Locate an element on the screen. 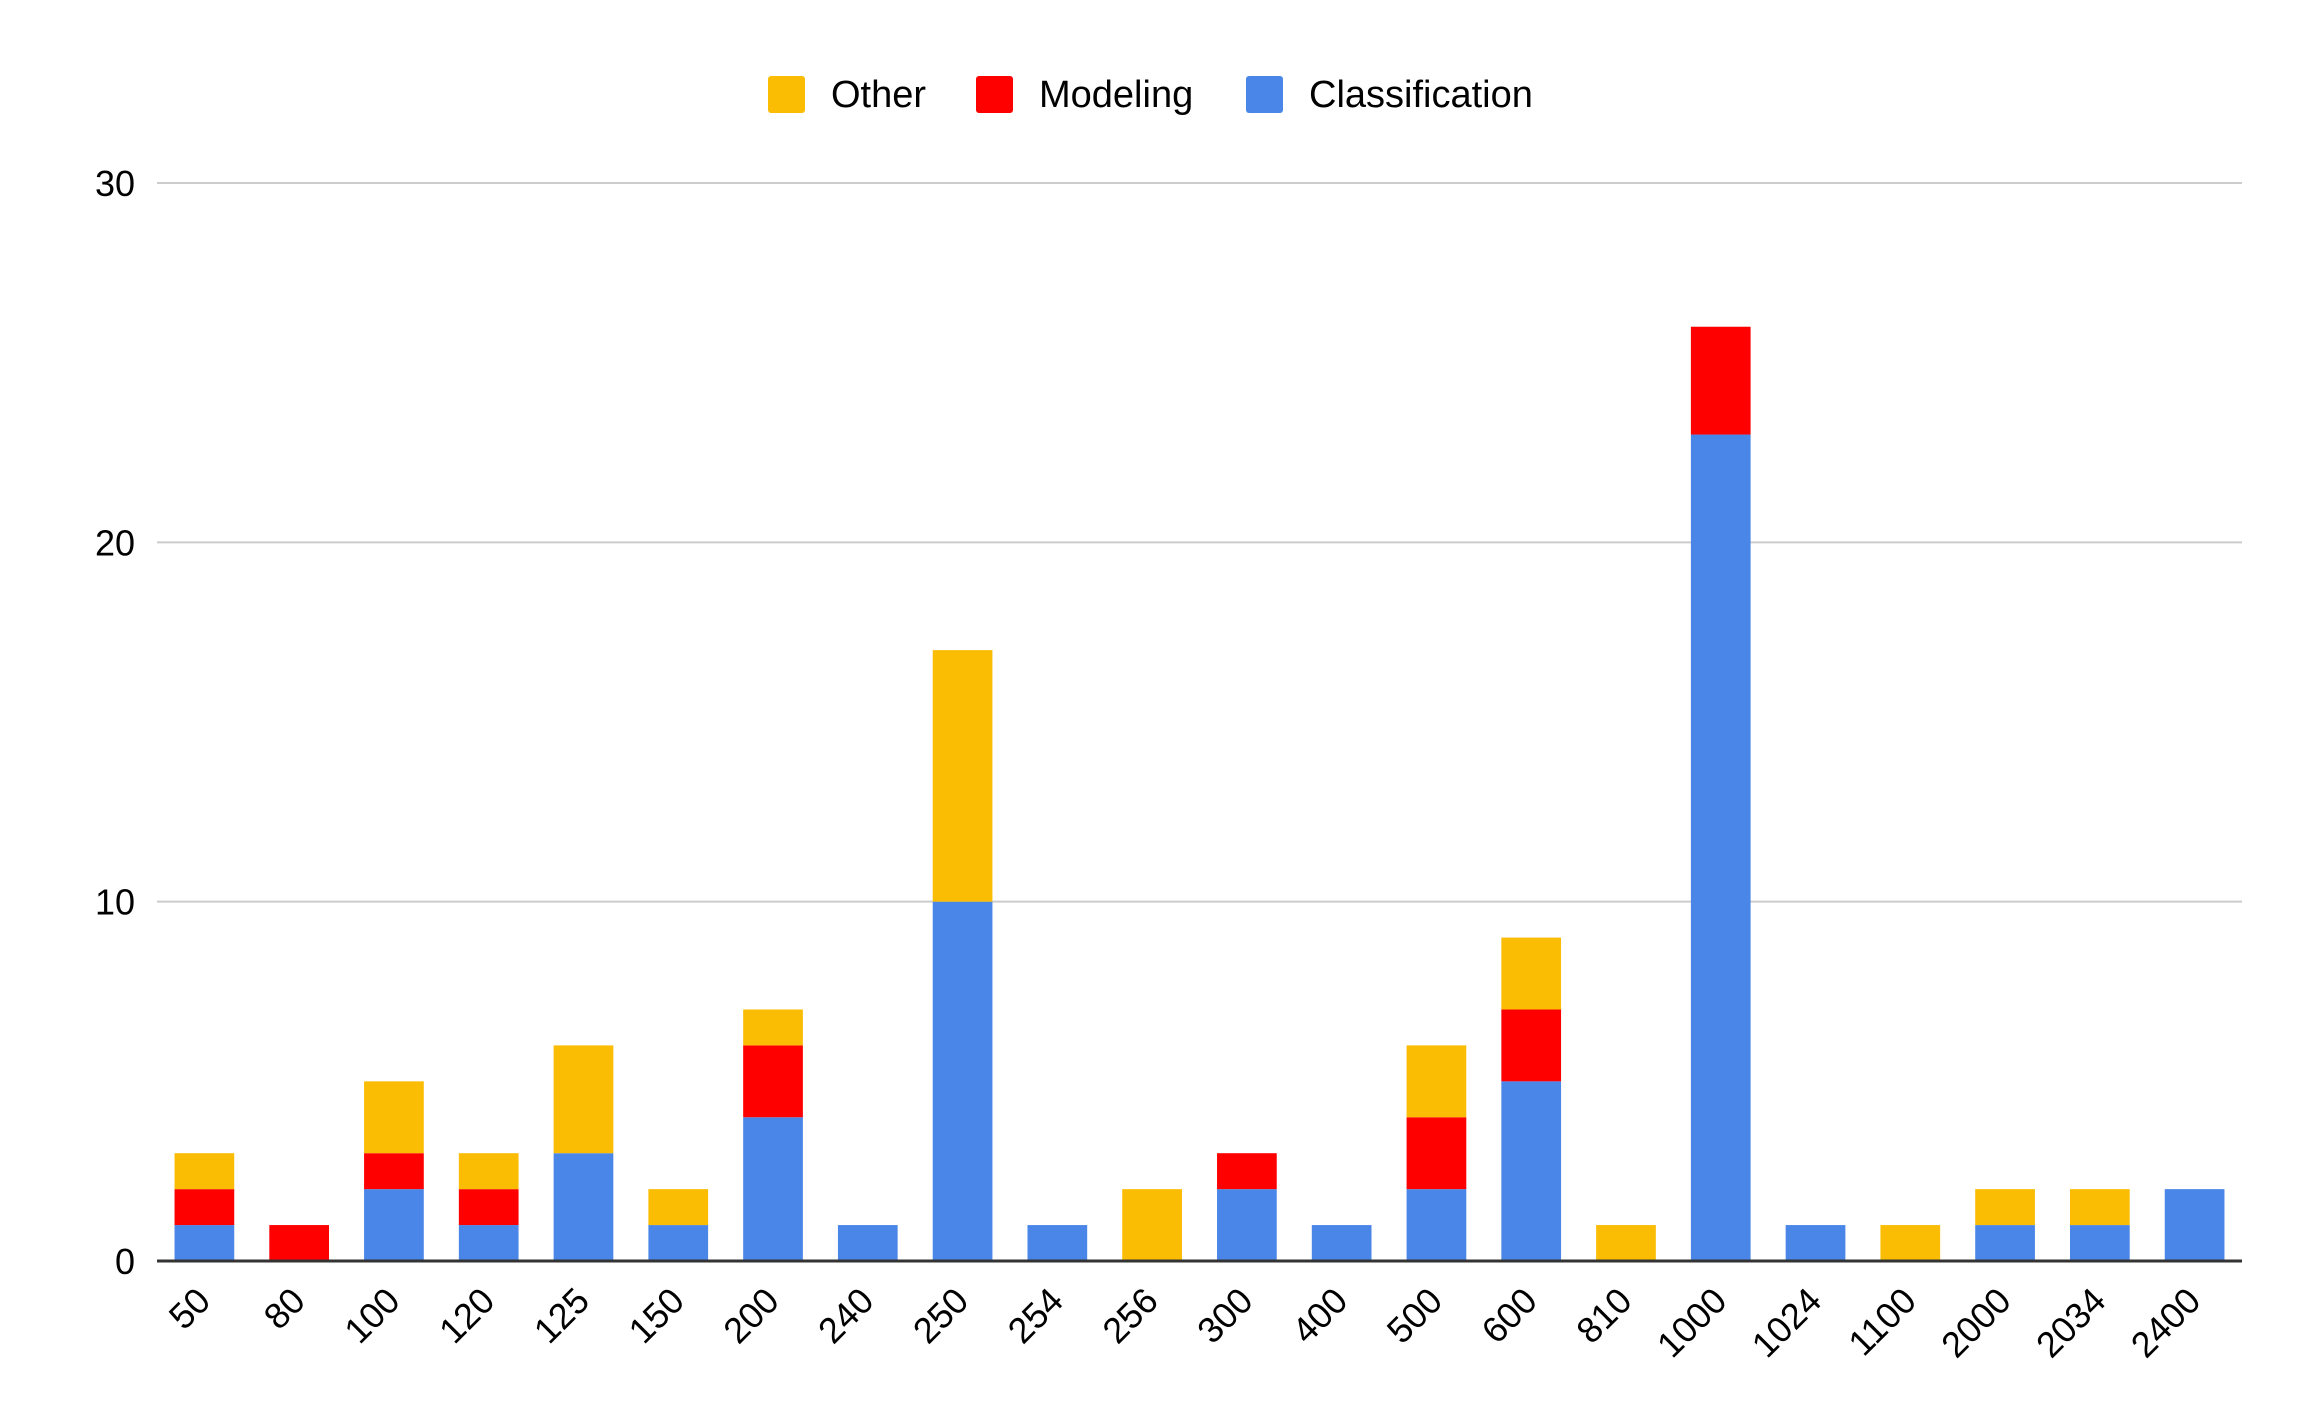 The width and height of the screenshot is (2300, 1427). x-tick-label: 240 is located at coordinates (845, 1315).